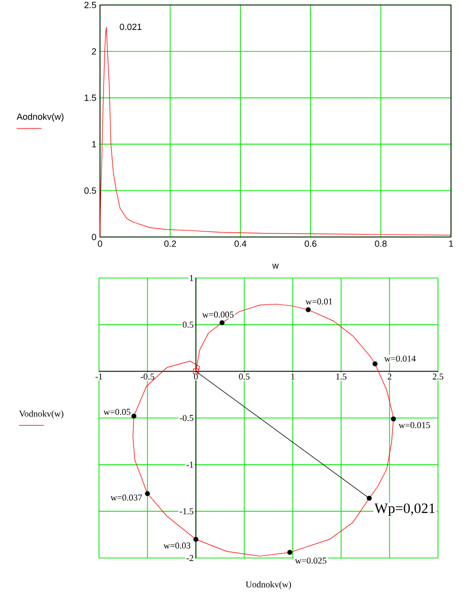 The image size is (474, 594). What do you see at coordinates (131, 27) in the screenshot?
I see `annotation: 0.021` at bounding box center [131, 27].